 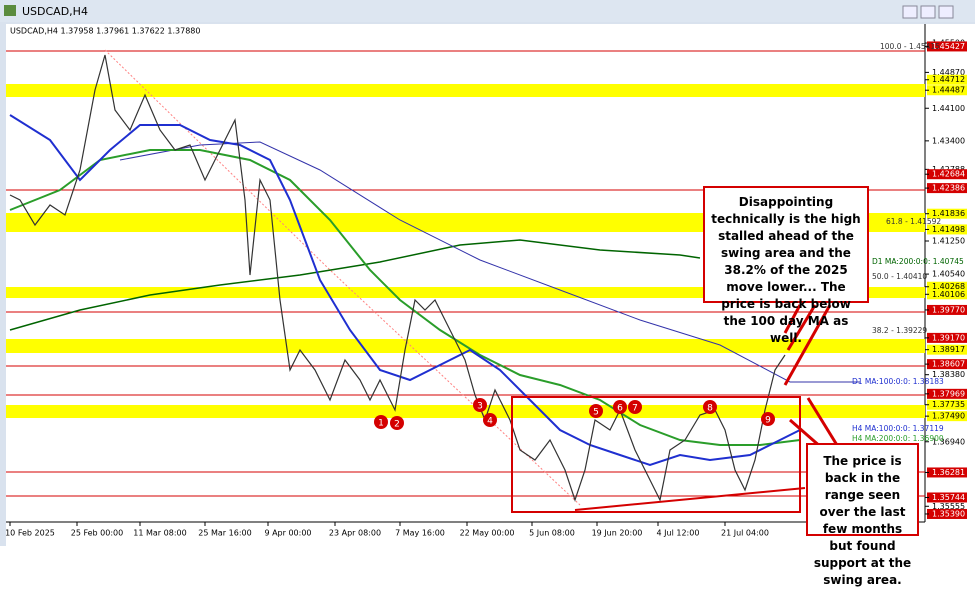 I want to click on price-label: 1.40268, so click(x=948, y=286).